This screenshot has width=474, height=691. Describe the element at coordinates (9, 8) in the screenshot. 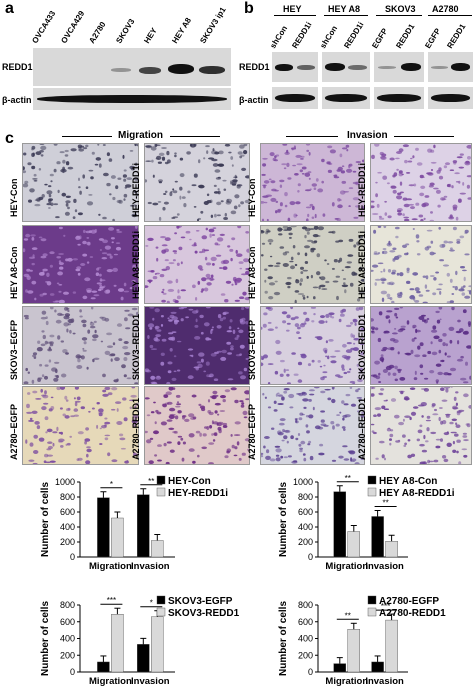

I see `panel-a-label: a` at that location.